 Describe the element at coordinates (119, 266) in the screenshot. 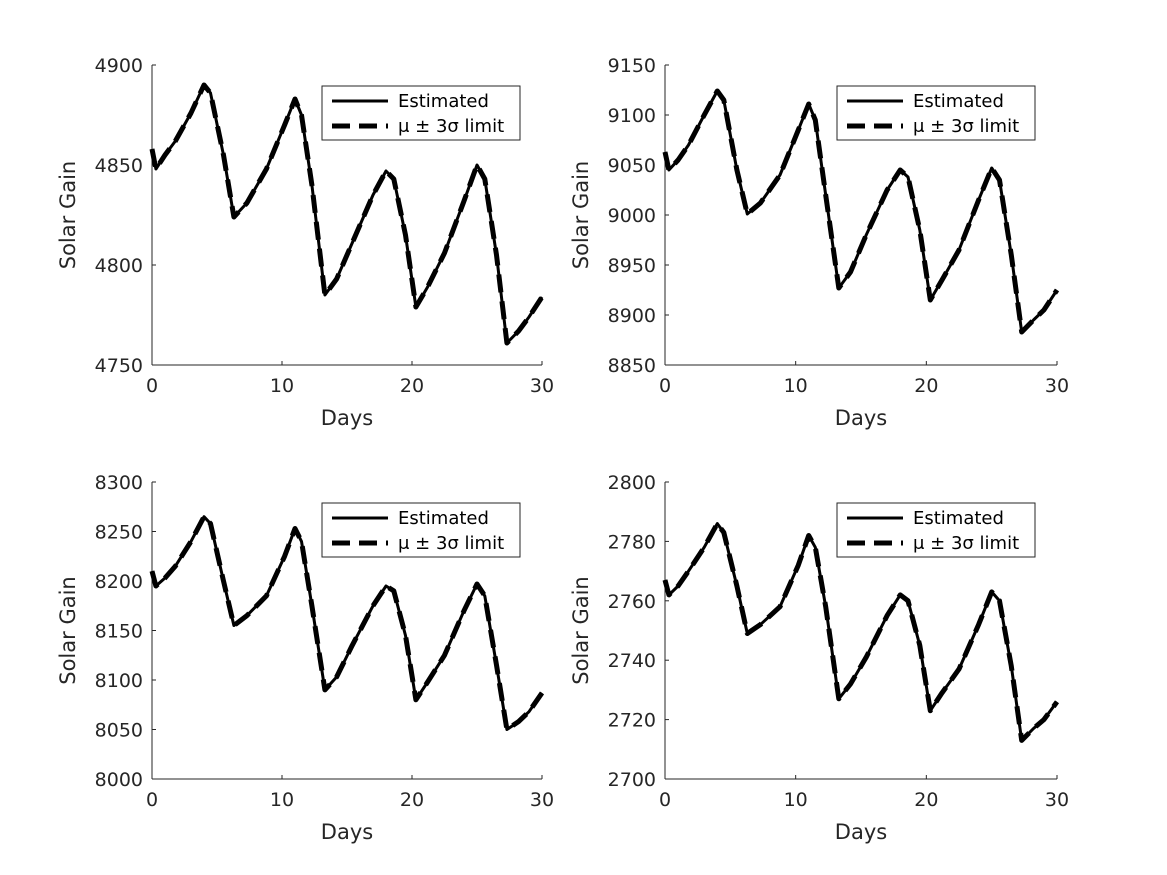

I see `y-tick-label: 4800` at that location.